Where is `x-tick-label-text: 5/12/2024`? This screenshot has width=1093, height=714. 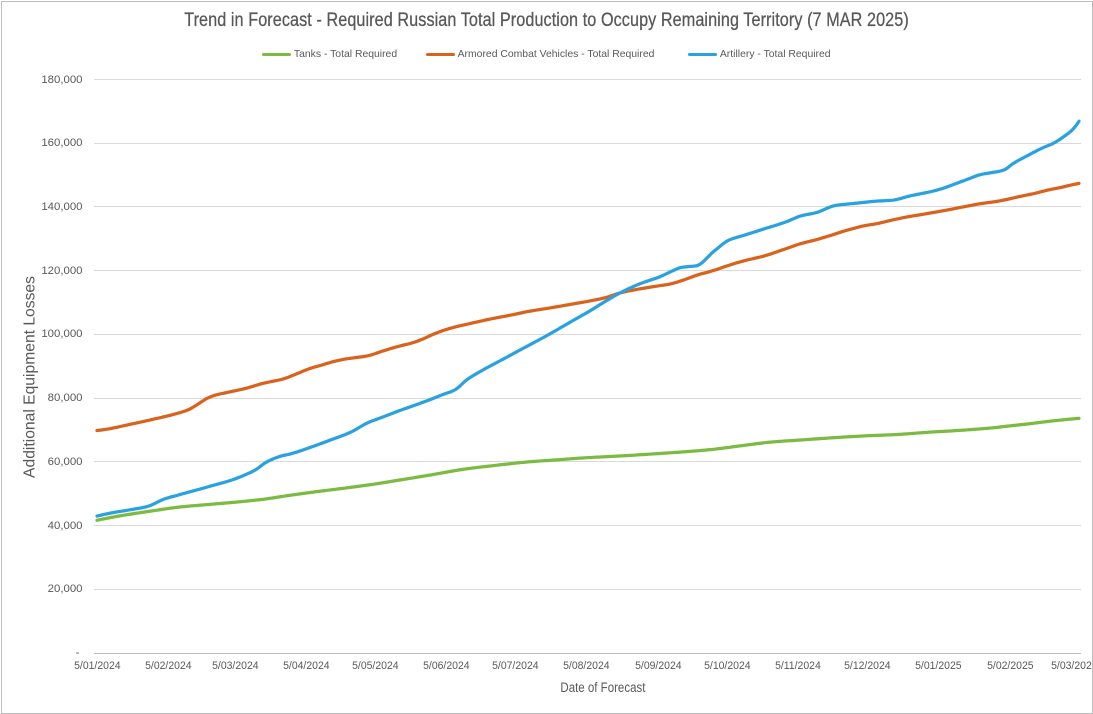
x-tick-label-text: 5/12/2024 is located at coordinates (867, 666).